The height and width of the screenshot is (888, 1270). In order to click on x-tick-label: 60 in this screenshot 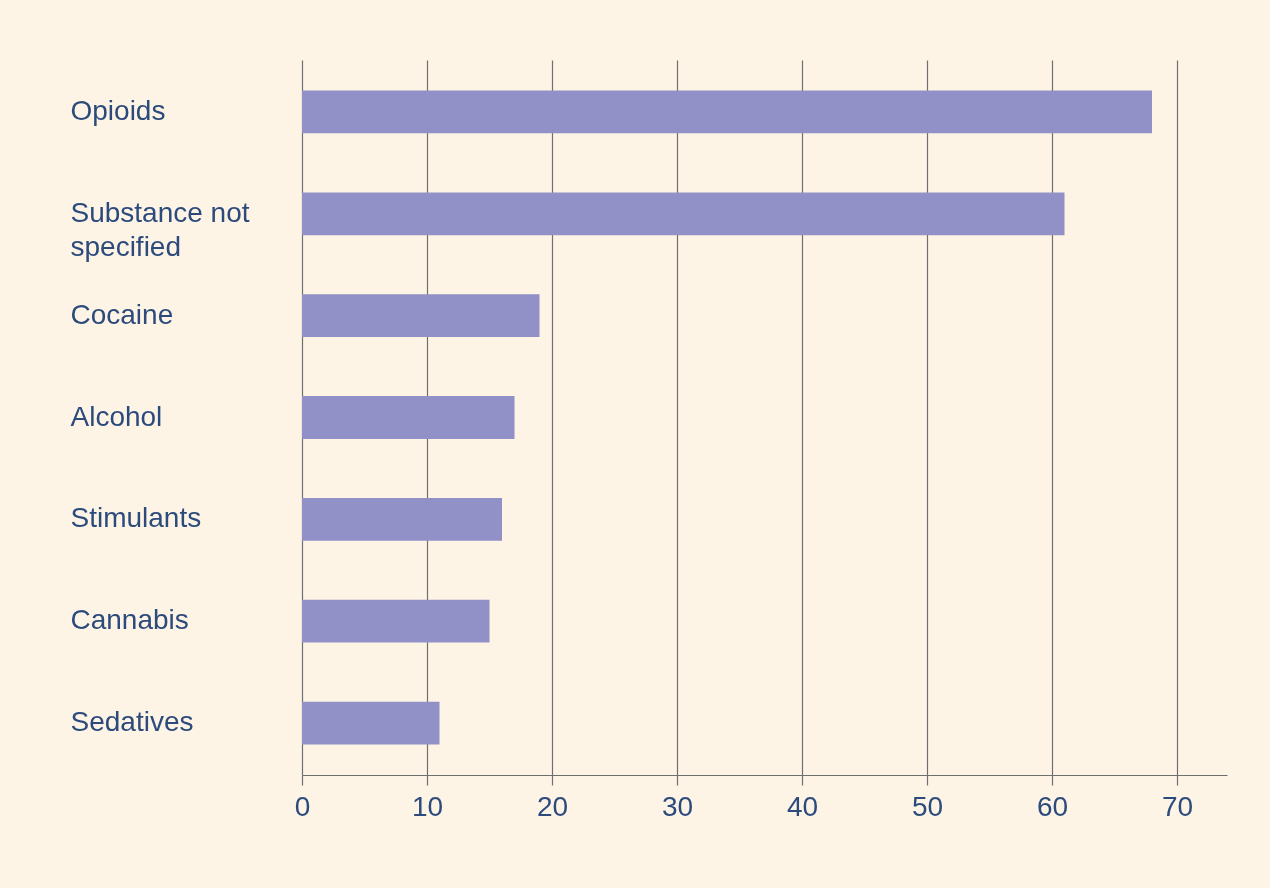, I will do `click(1052, 806)`.